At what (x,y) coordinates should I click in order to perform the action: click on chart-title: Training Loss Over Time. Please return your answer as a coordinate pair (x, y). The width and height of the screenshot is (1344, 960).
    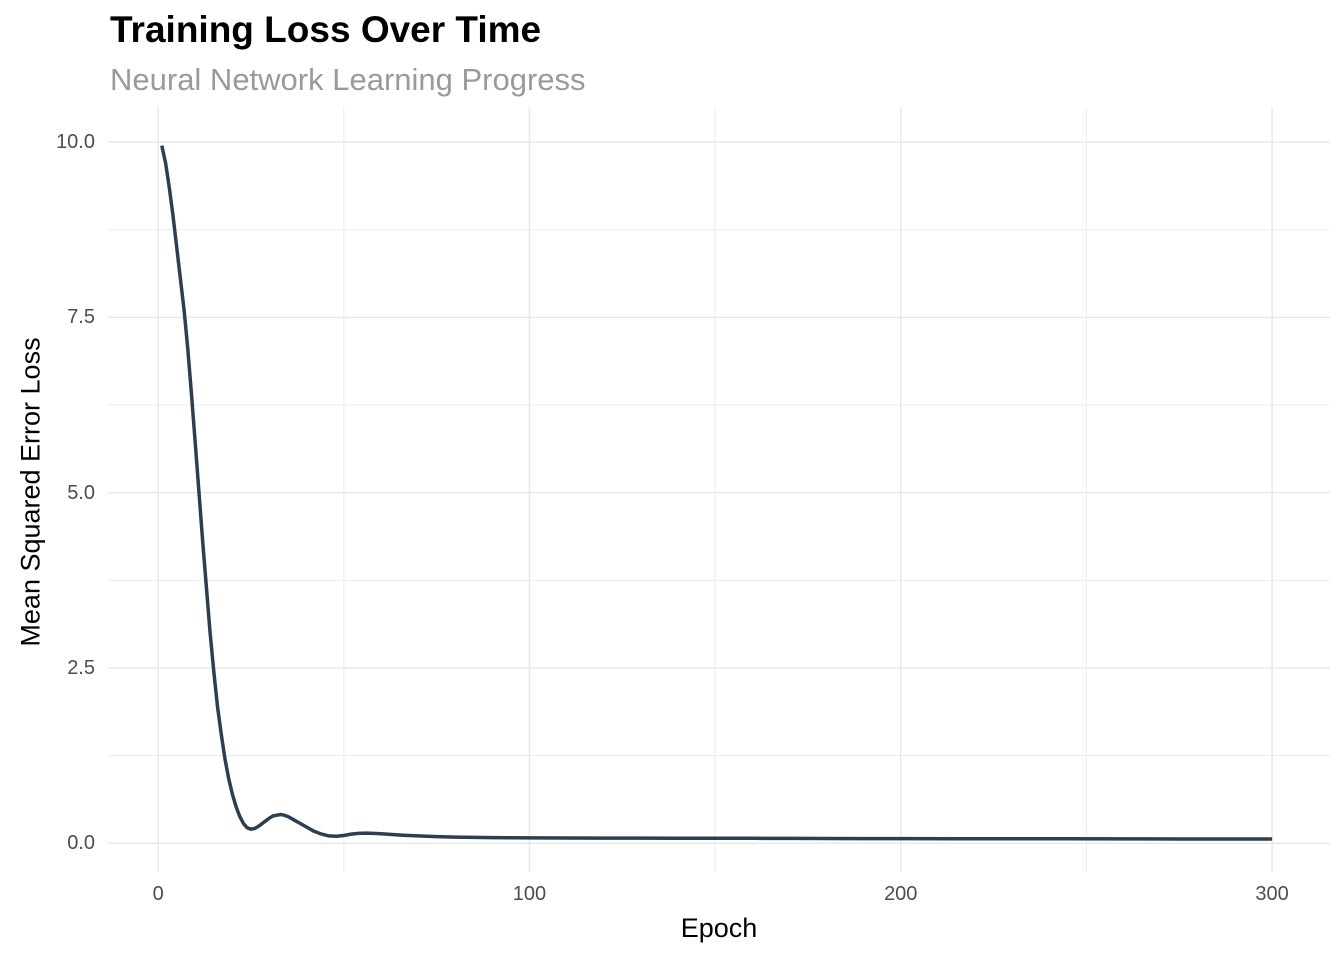
    Looking at the image, I should click on (326, 29).